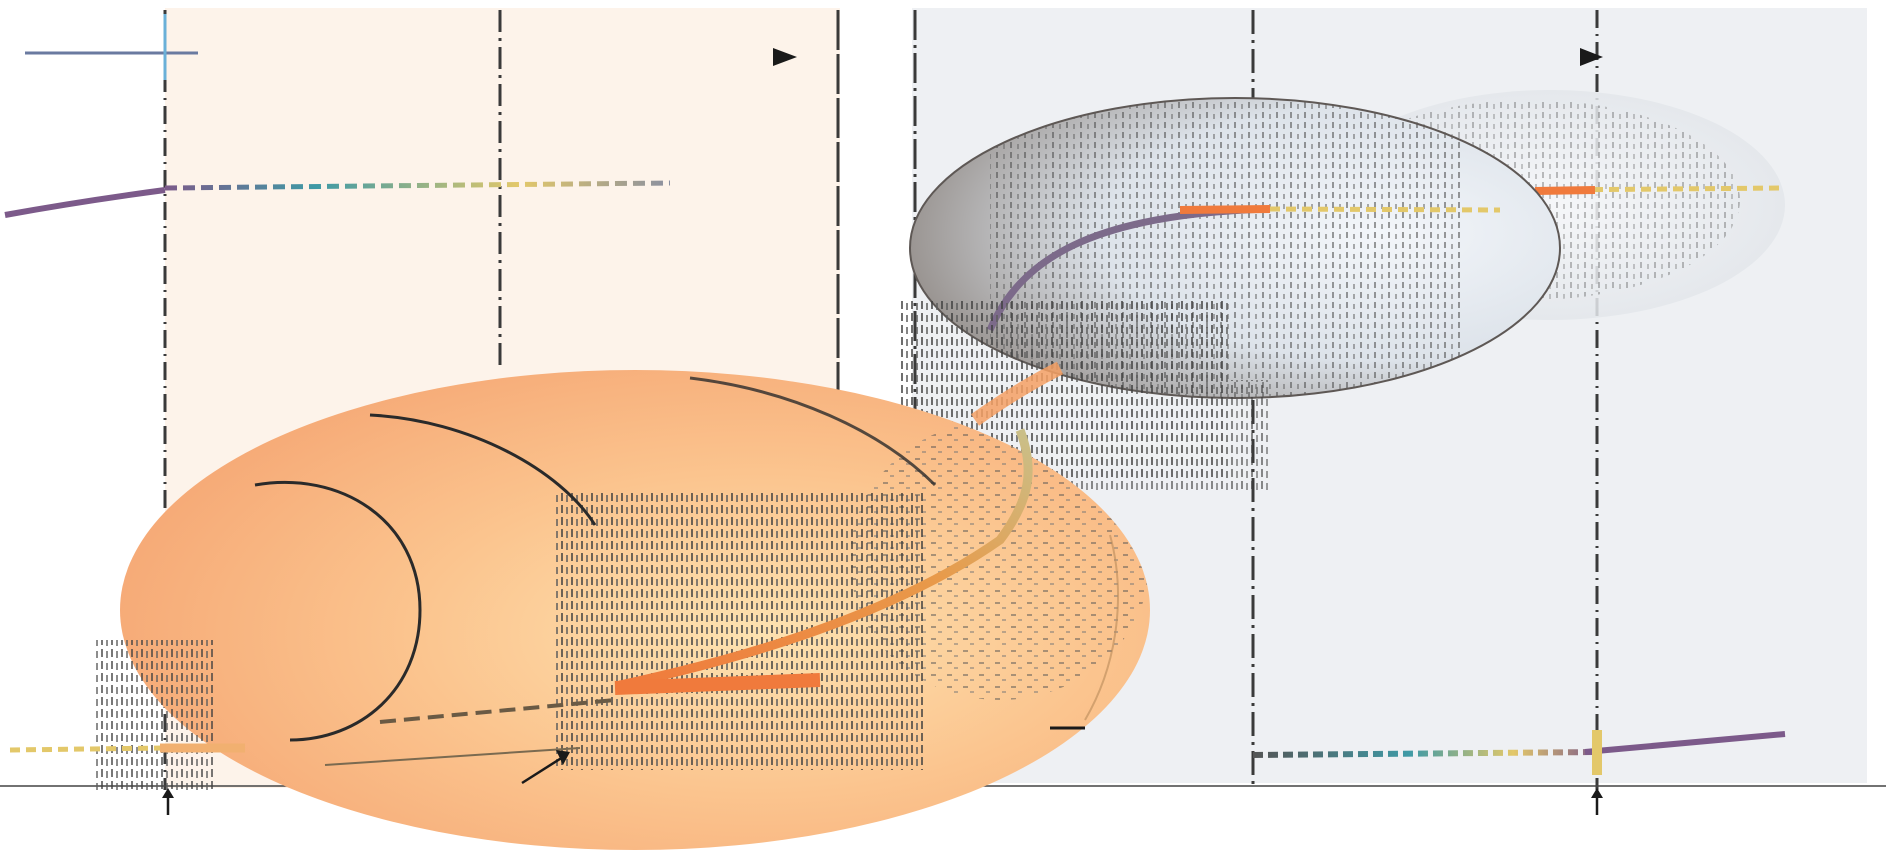 This screenshot has height=859, width=1886. I want to click on arrowhead-left-panel, so click(785, 57).